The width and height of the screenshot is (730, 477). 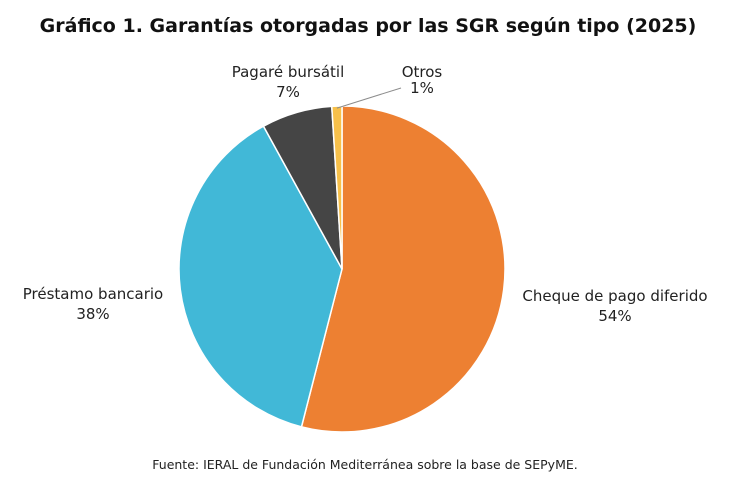 I want to click on slice-label-prestamo-name: Préstamo bancario, so click(x=93, y=294).